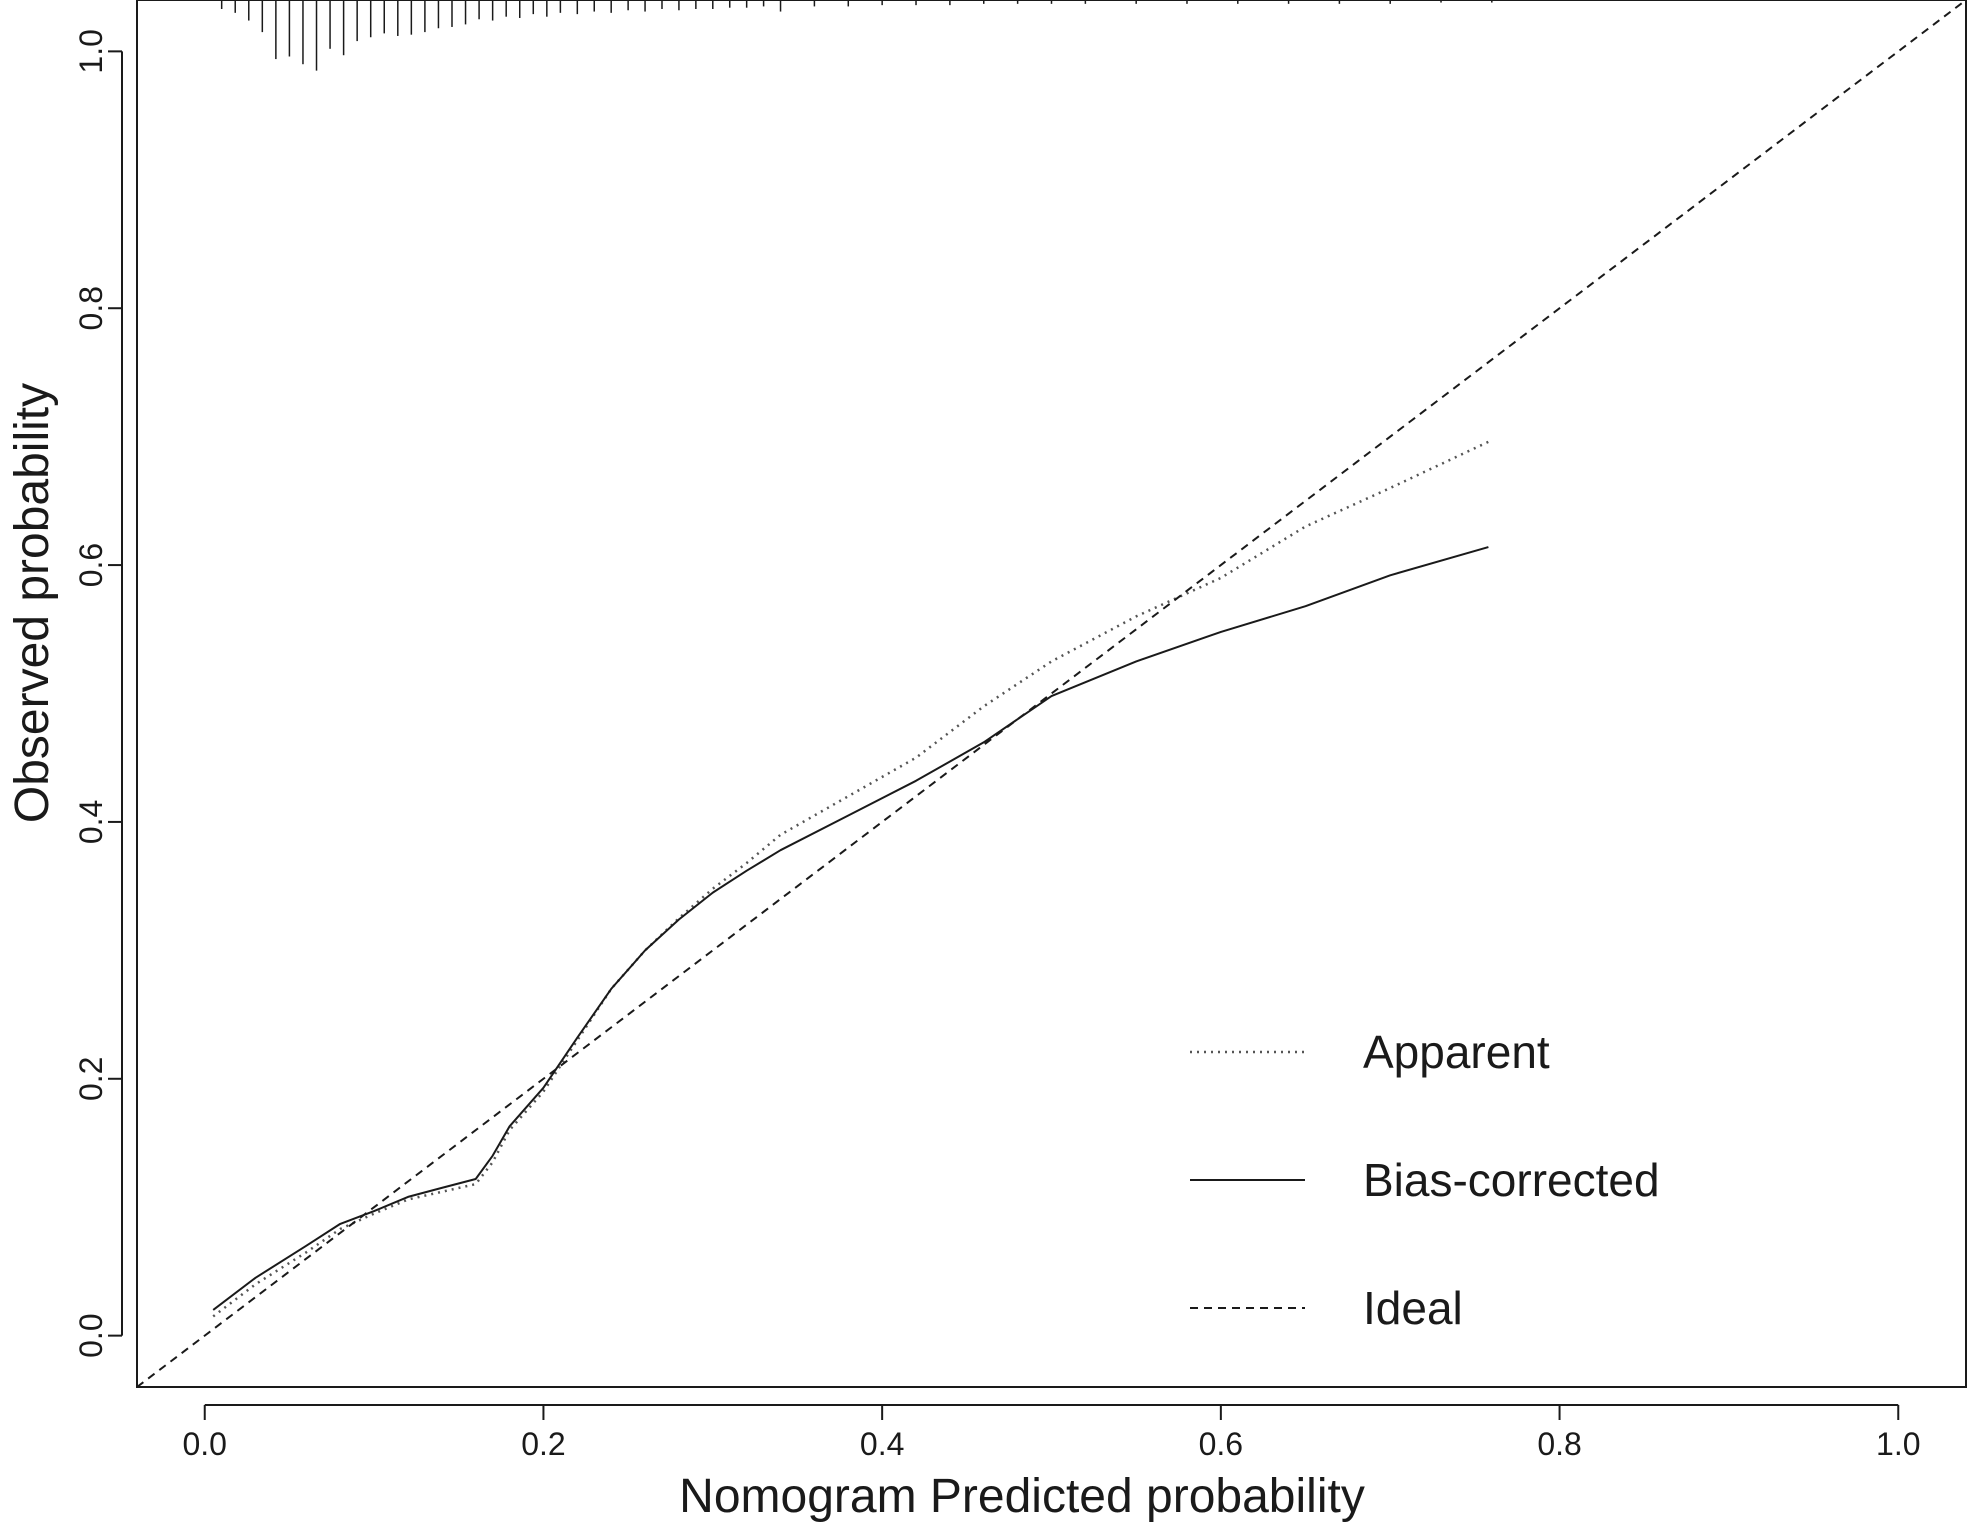 Image resolution: width=1969 pixels, height=1532 pixels. Describe the element at coordinates (1898, 1444) in the screenshot. I see `x-tick-label: 1.0` at that location.